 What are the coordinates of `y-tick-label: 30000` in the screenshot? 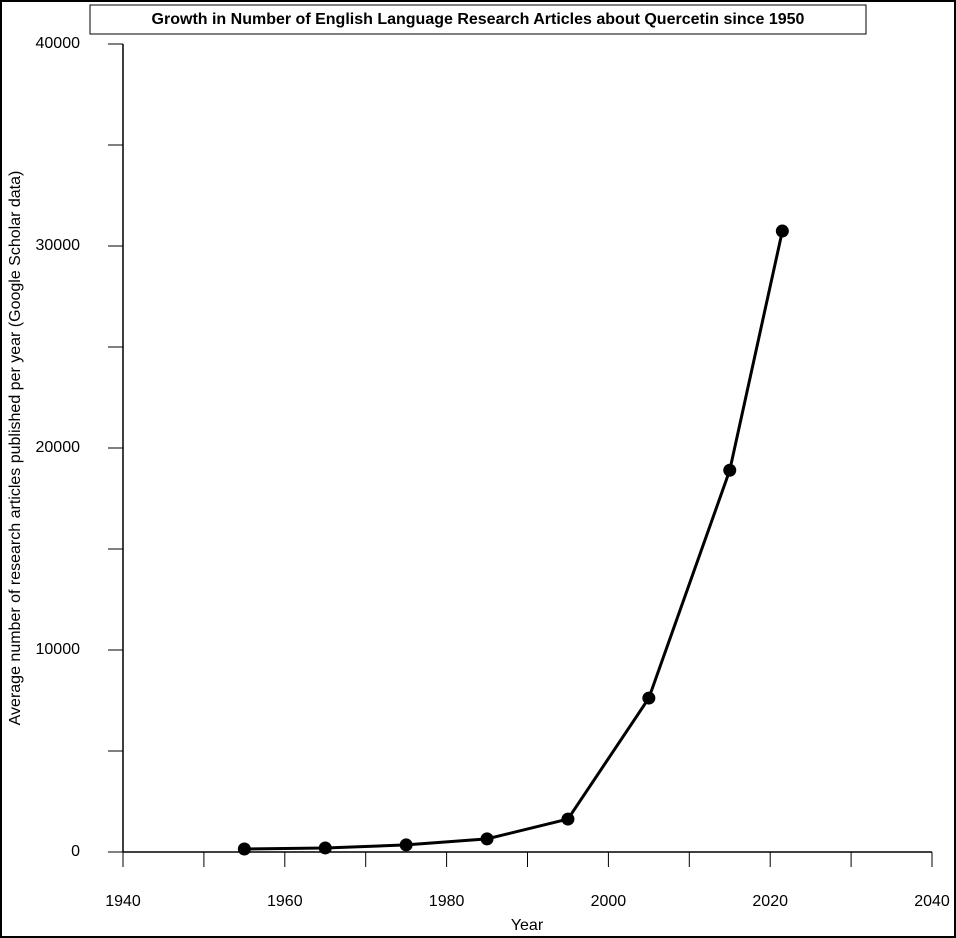 It's located at (58, 245).